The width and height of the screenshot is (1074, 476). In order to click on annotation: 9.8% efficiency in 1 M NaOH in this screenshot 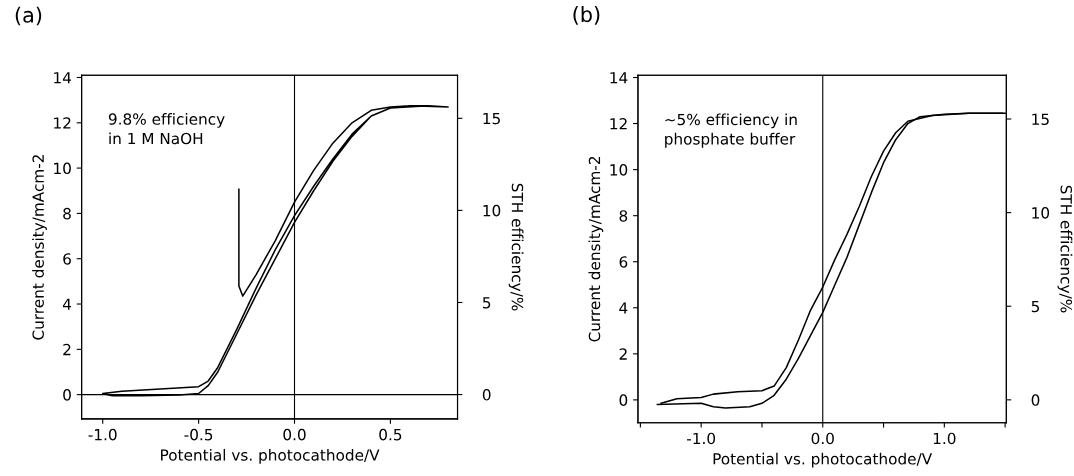, I will do `click(166, 129)`.